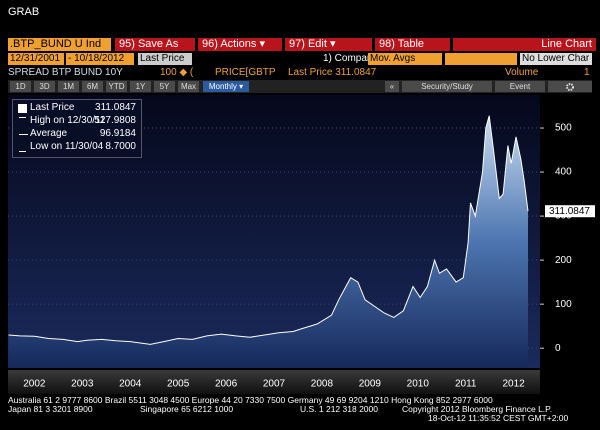 The width and height of the screenshot is (600, 430). Describe the element at coordinates (240, 44) in the screenshot. I see `actions-button: 96) Actions ▾` at that location.